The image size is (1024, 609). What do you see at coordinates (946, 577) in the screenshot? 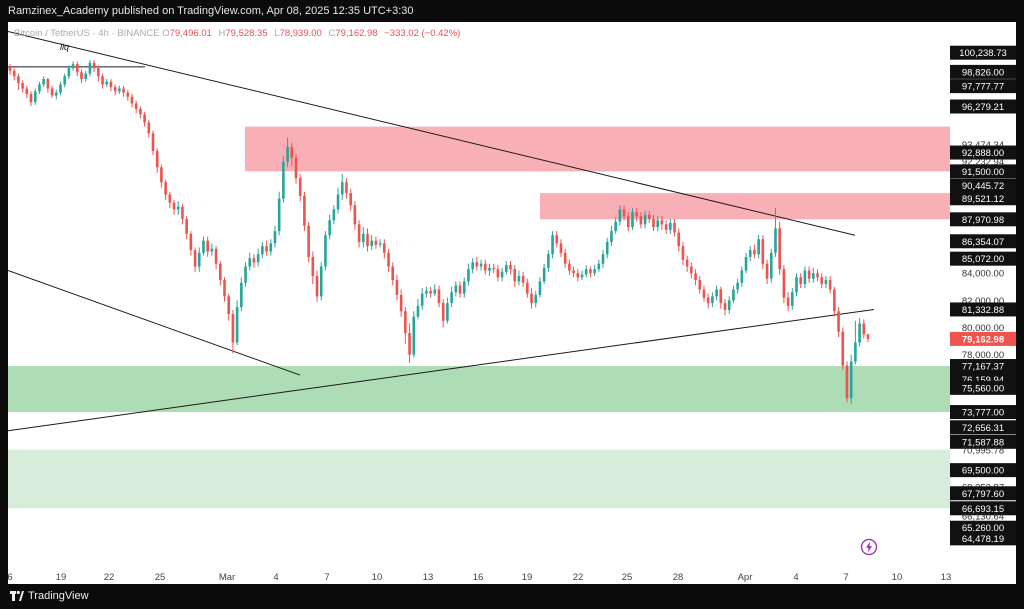
I see `x-tick-label: 13` at bounding box center [946, 577].